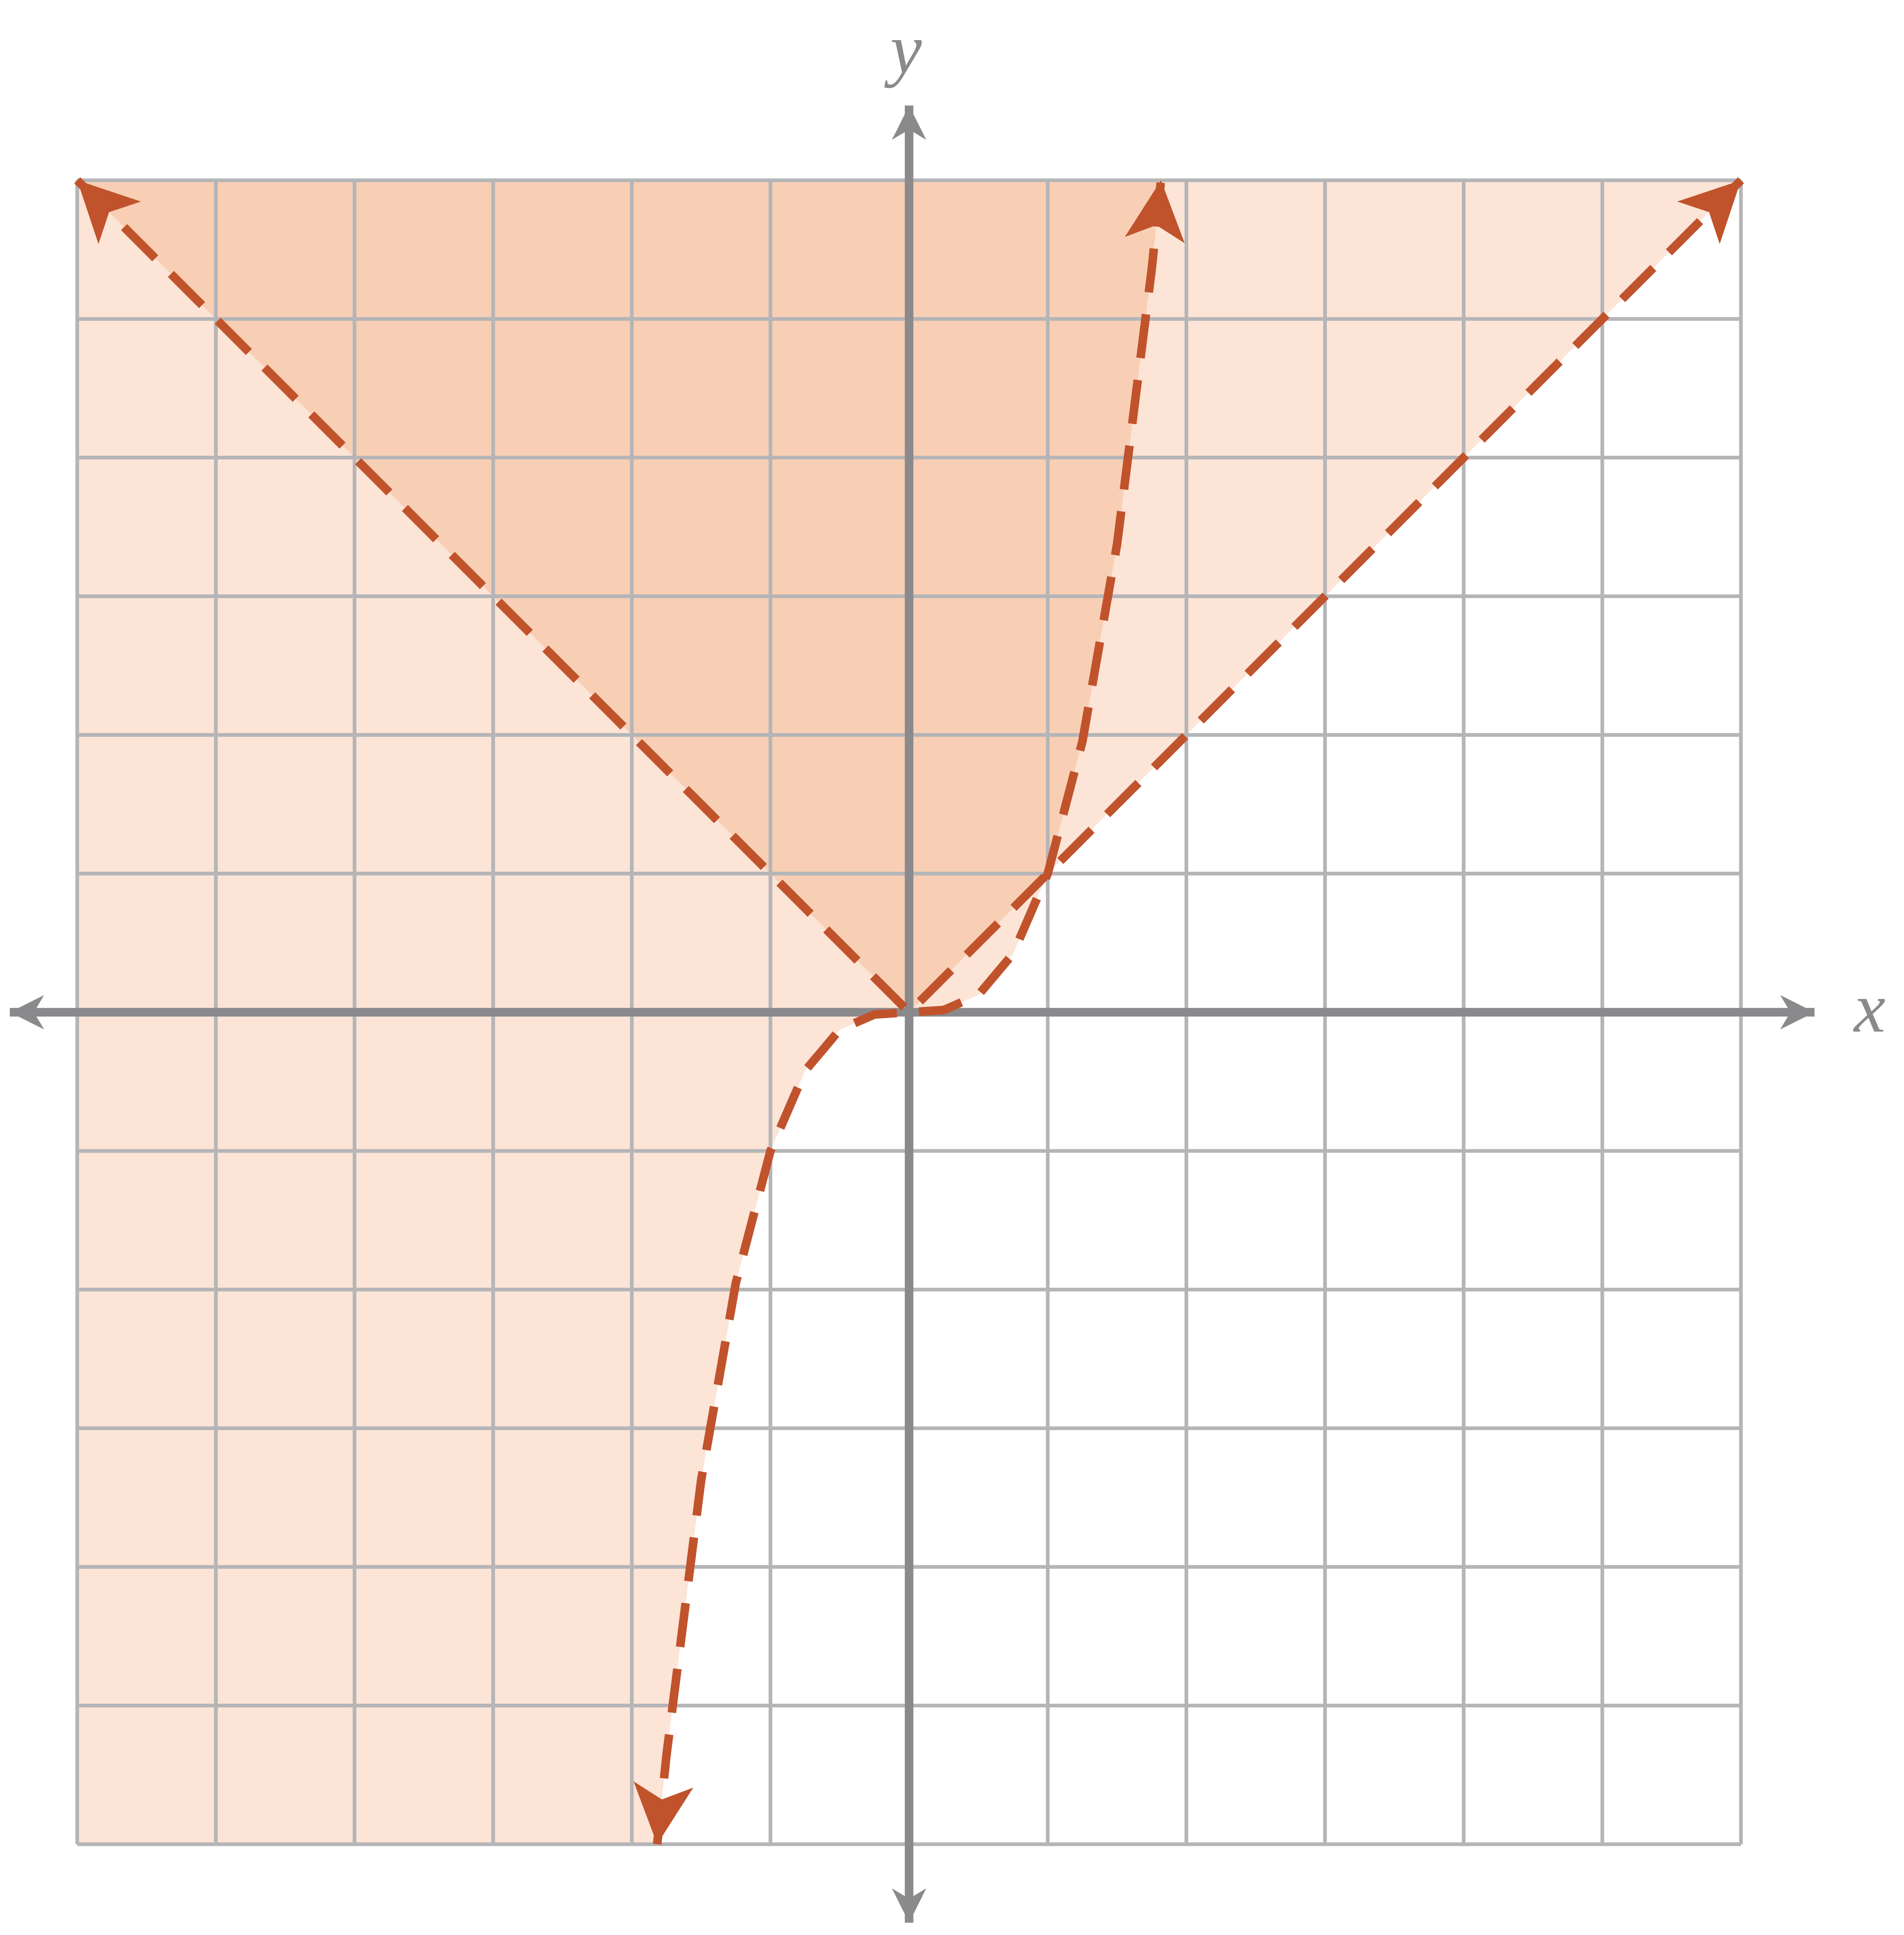 Image resolution: width=1904 pixels, height=1935 pixels. What do you see at coordinates (903, 49) in the screenshot?
I see `y-axis-label: y` at bounding box center [903, 49].